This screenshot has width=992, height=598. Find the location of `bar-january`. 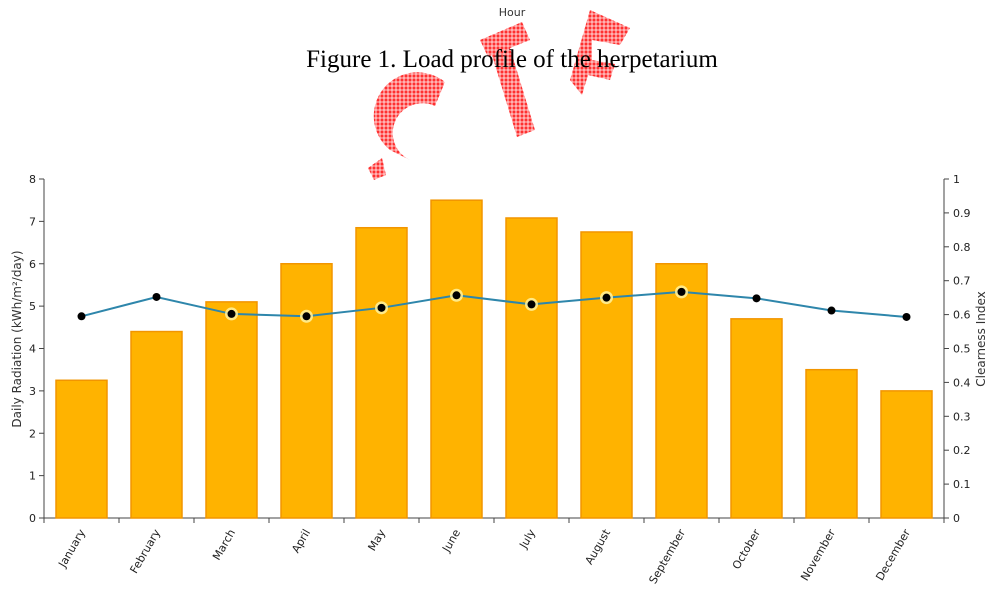

bar-january is located at coordinates (81, 449).